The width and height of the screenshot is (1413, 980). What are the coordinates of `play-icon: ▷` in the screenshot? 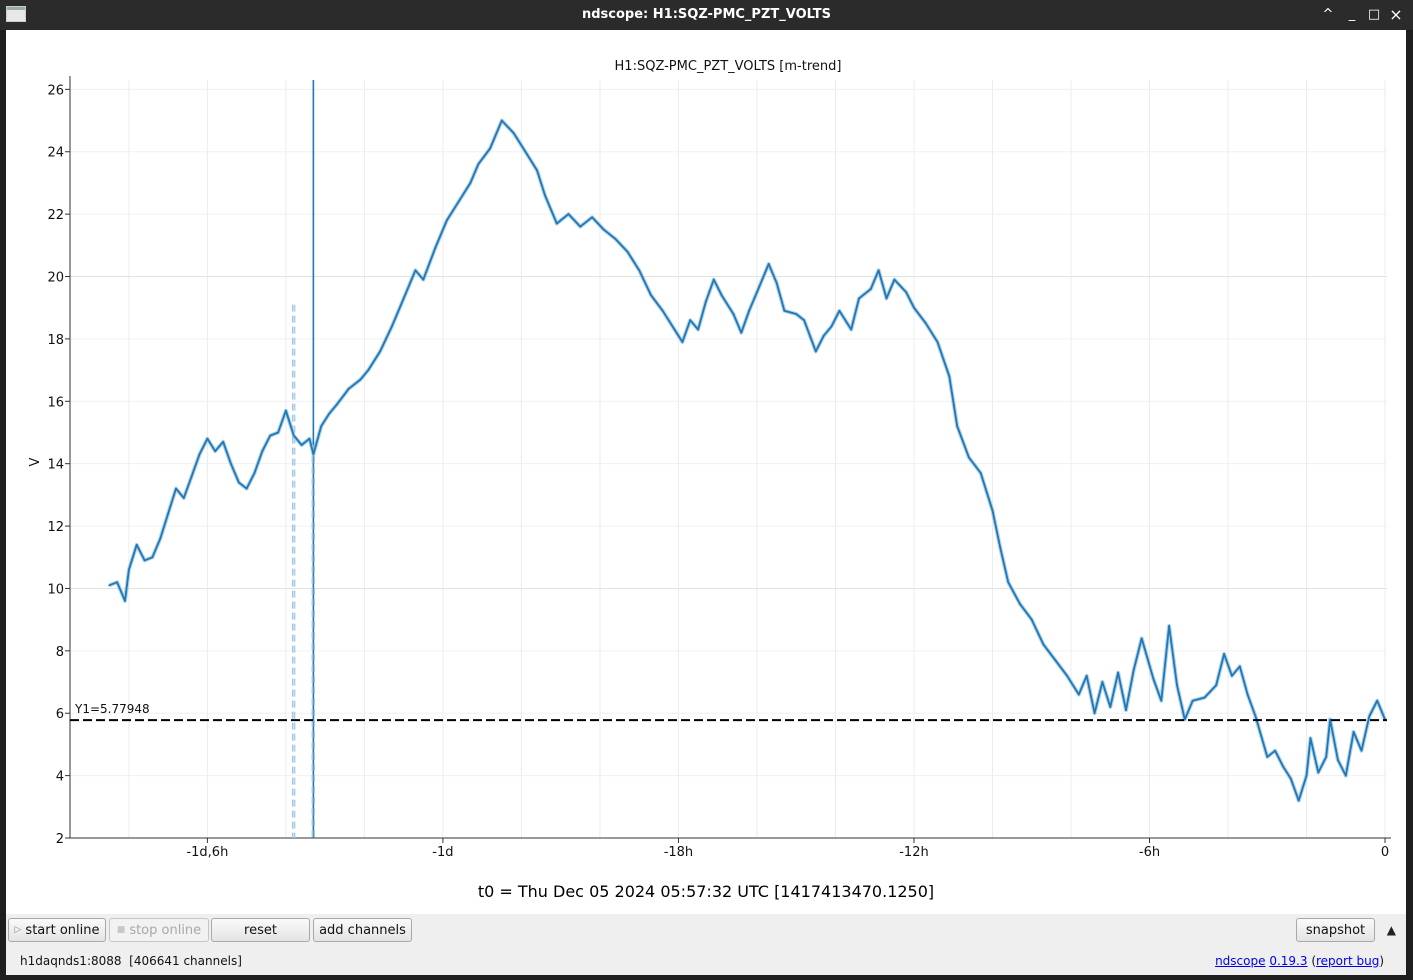 It's located at (18, 930).